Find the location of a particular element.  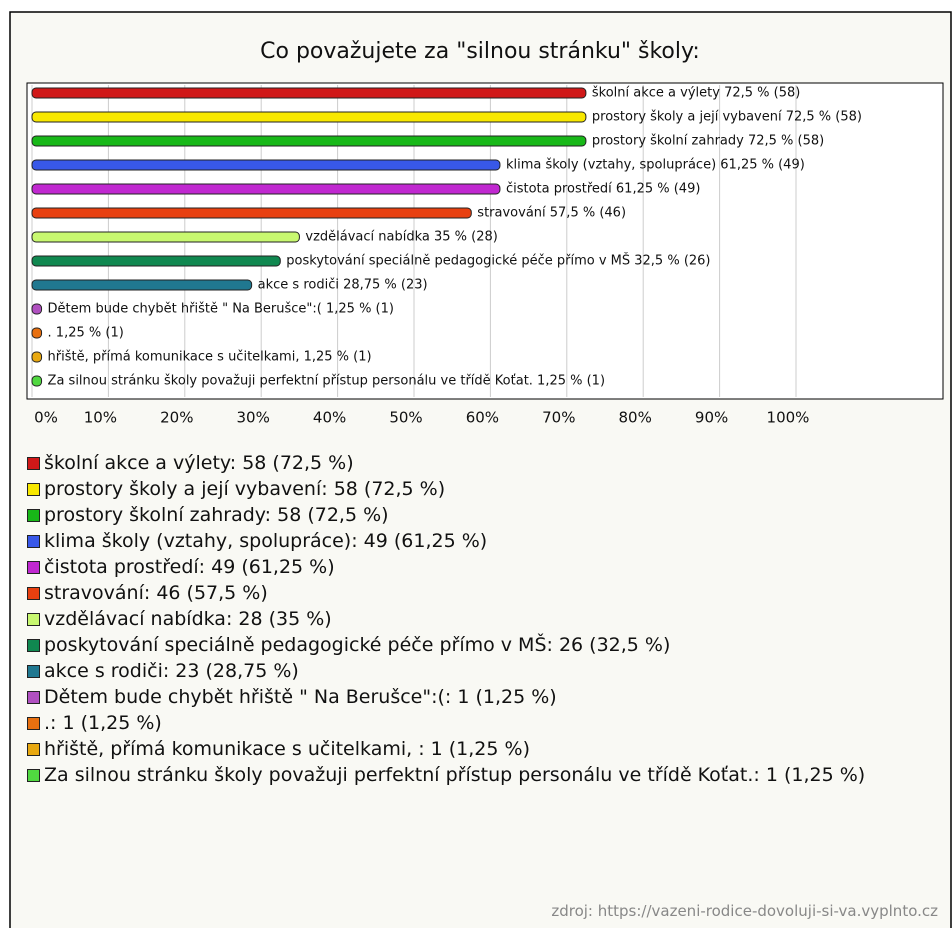

legend-label: školní akce a výlety: 58 (72,5 %) is located at coordinates (199, 463).